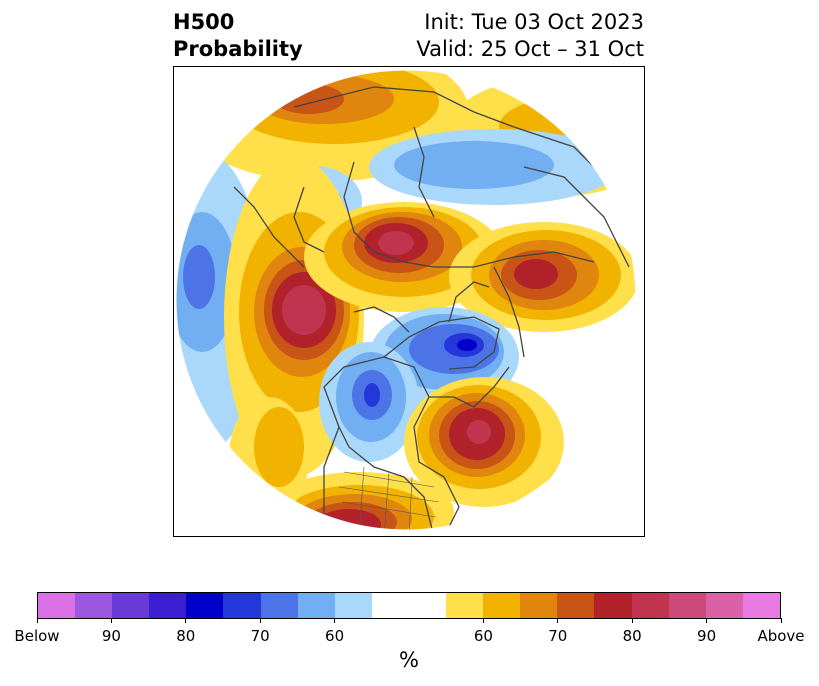 This screenshot has height=686, width=819. What do you see at coordinates (238, 36) in the screenshot?
I see `plot-title-left: H500 Probability` at bounding box center [238, 36].